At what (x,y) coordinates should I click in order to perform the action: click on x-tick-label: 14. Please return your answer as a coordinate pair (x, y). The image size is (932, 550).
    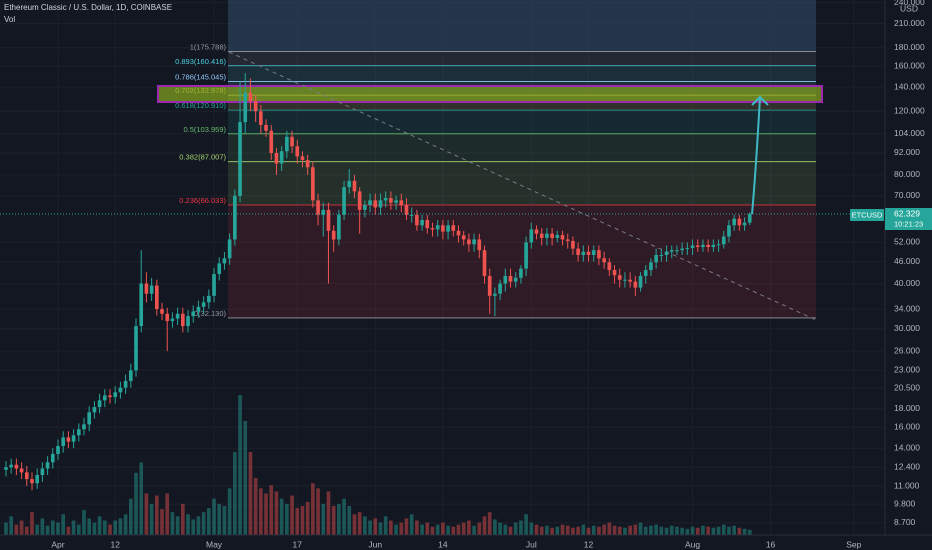
    Looking at the image, I should click on (443, 544).